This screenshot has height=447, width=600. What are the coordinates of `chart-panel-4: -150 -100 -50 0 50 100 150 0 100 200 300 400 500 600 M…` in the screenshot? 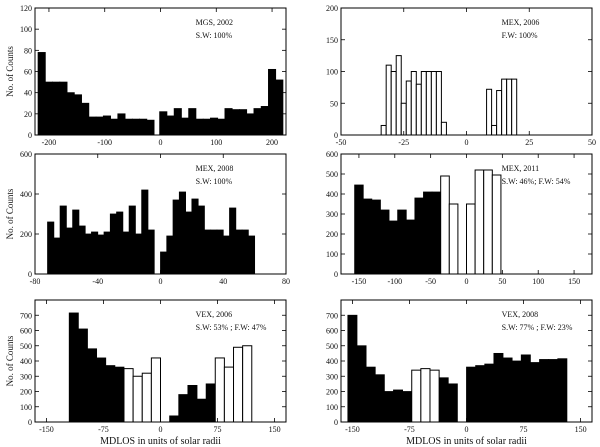 It's located at (459, 218).